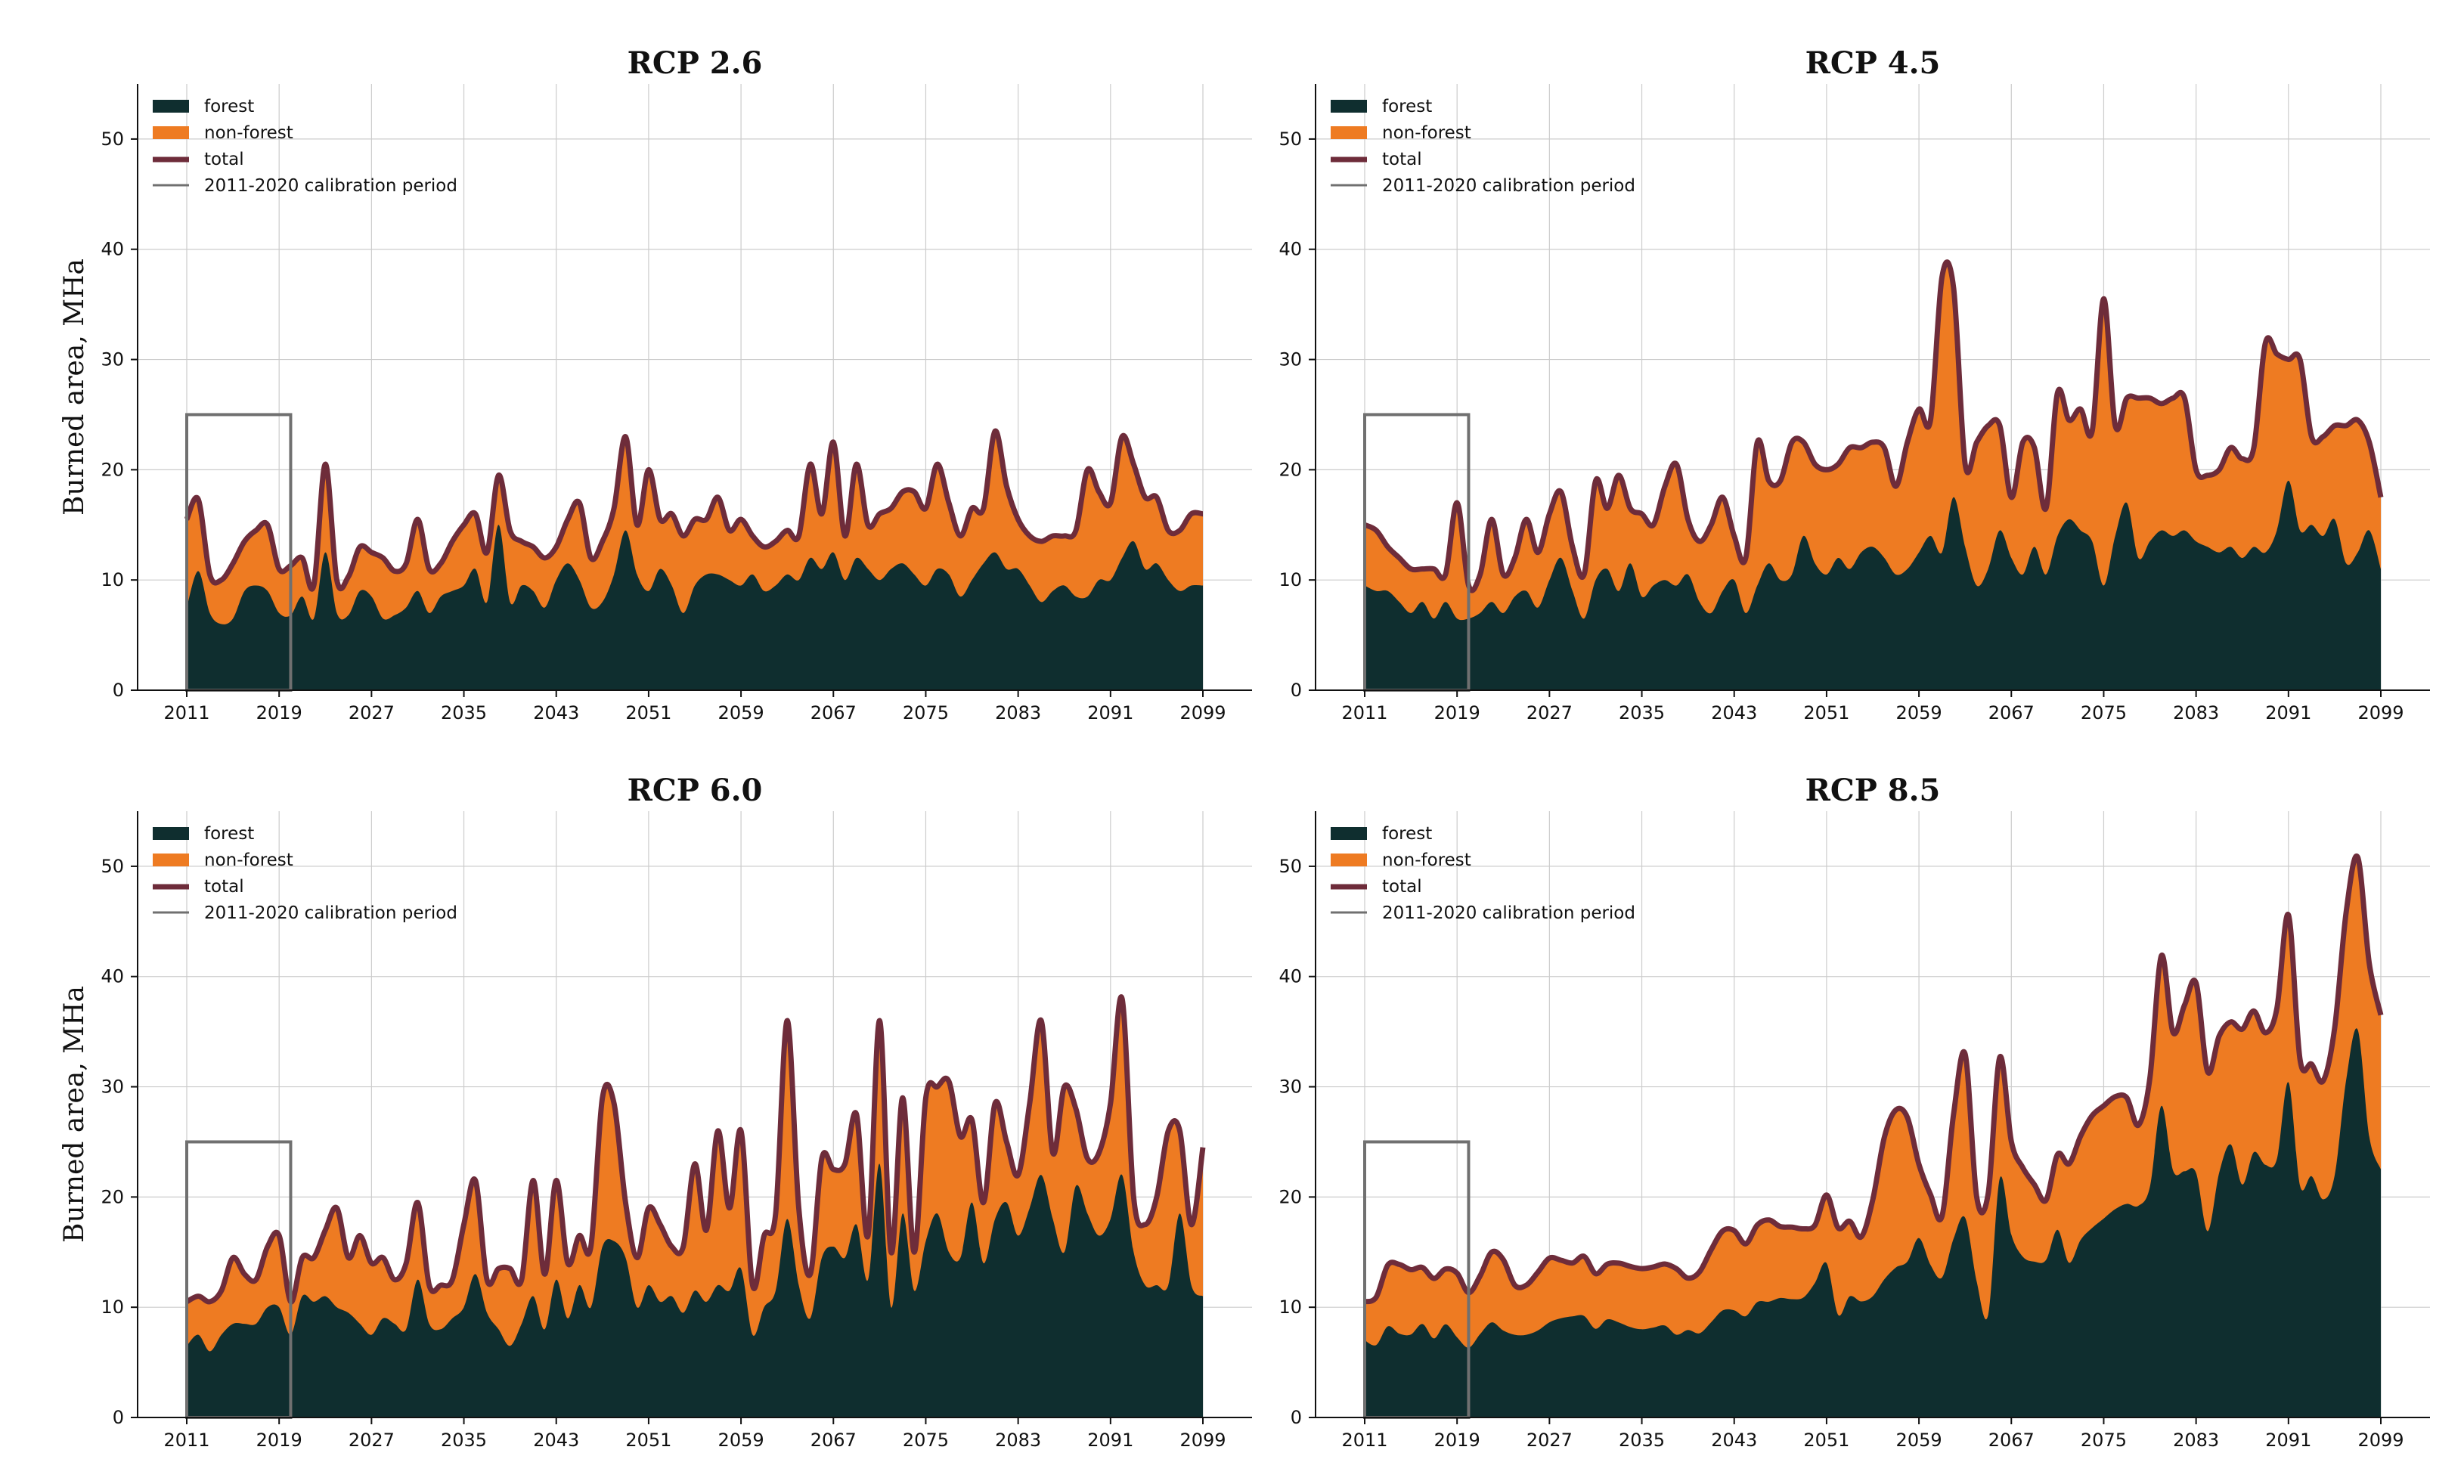 The height and width of the screenshot is (1484, 2464). Describe the element at coordinates (2104, 1440) in the screenshot. I see `x-tick-label: 2075` at that location.